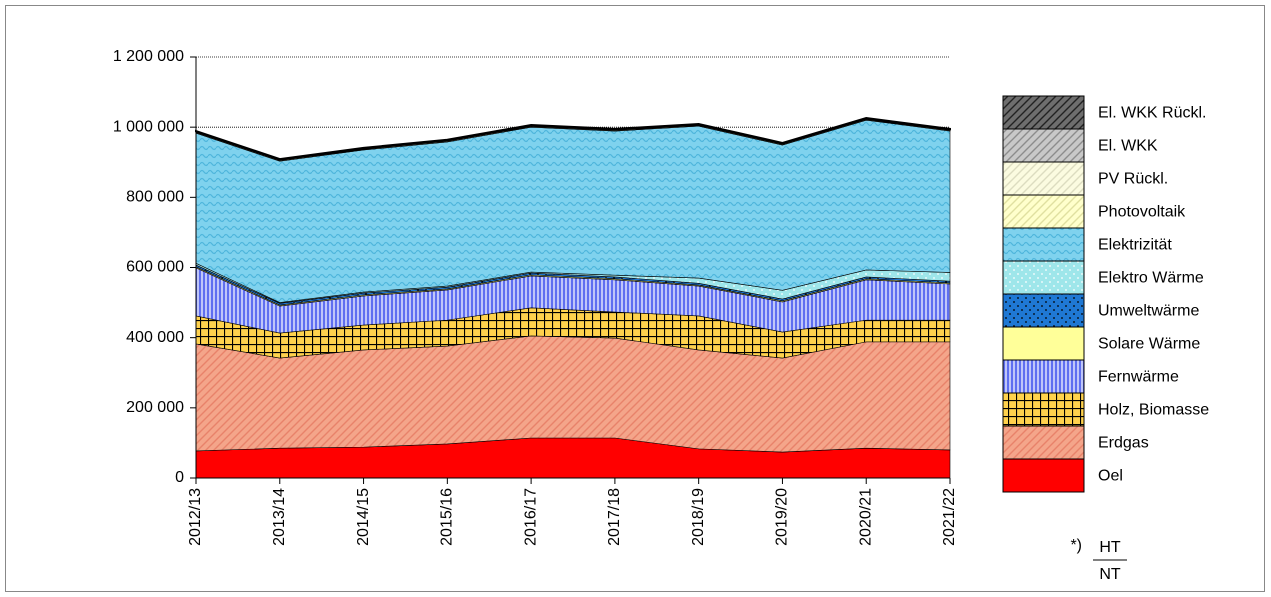 This screenshot has width=1271, height=597. Describe the element at coordinates (1135, 245) in the screenshot. I see `legend-label: Elektrizität` at that location.